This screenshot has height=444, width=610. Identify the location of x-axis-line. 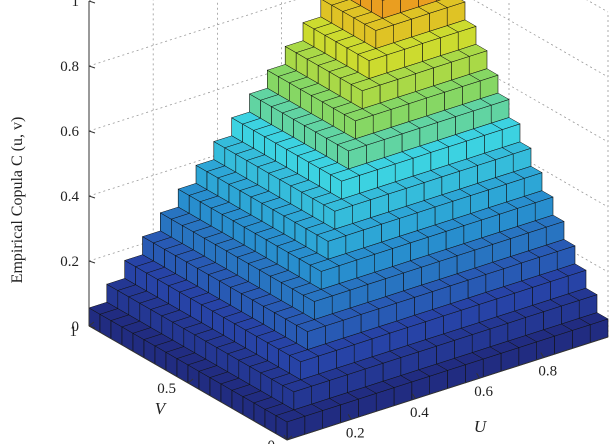
(447, 388).